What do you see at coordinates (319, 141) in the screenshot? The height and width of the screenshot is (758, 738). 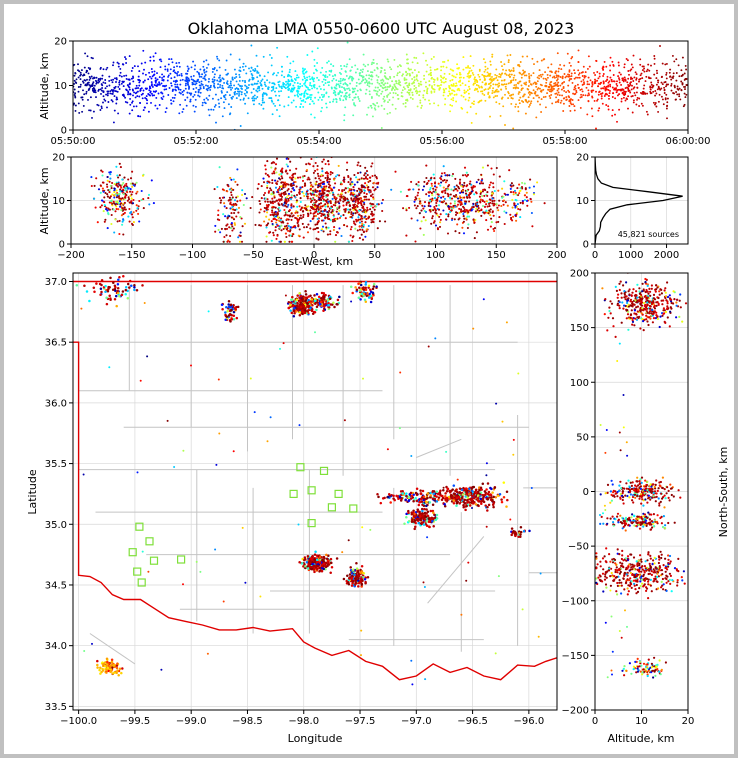 I see `time-axis-tick-label: 05:54:00` at bounding box center [319, 141].